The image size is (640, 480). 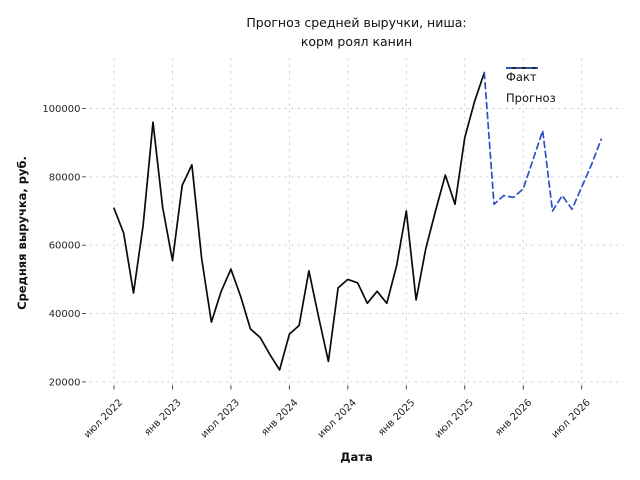 I want to click on x-tick-label: июл 2025, so click(x=454, y=418).